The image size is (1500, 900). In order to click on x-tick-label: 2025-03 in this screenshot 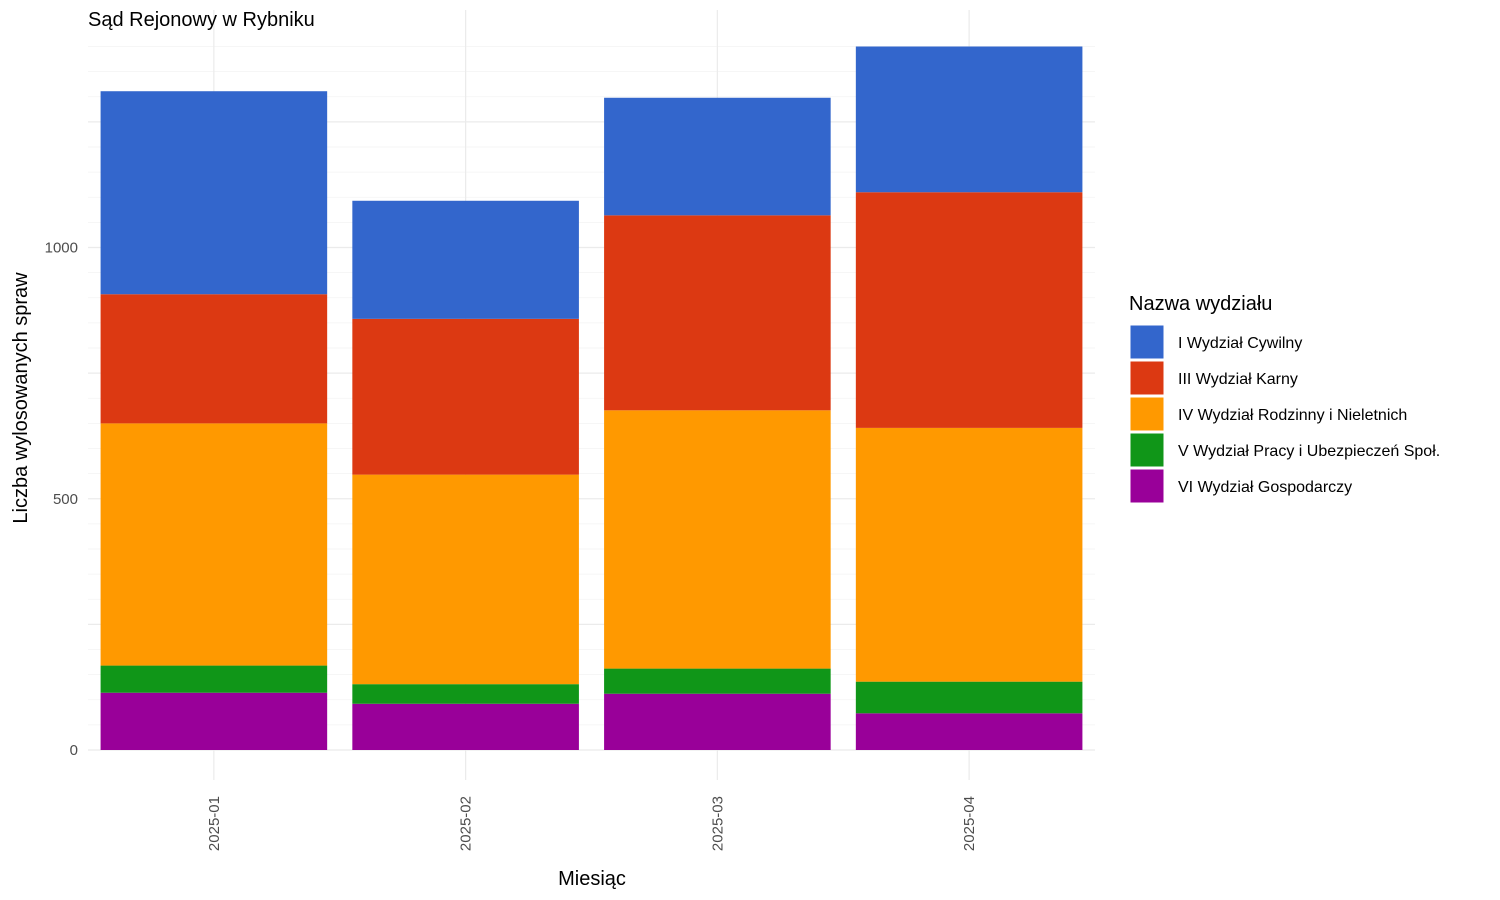, I will do `click(717, 823)`.